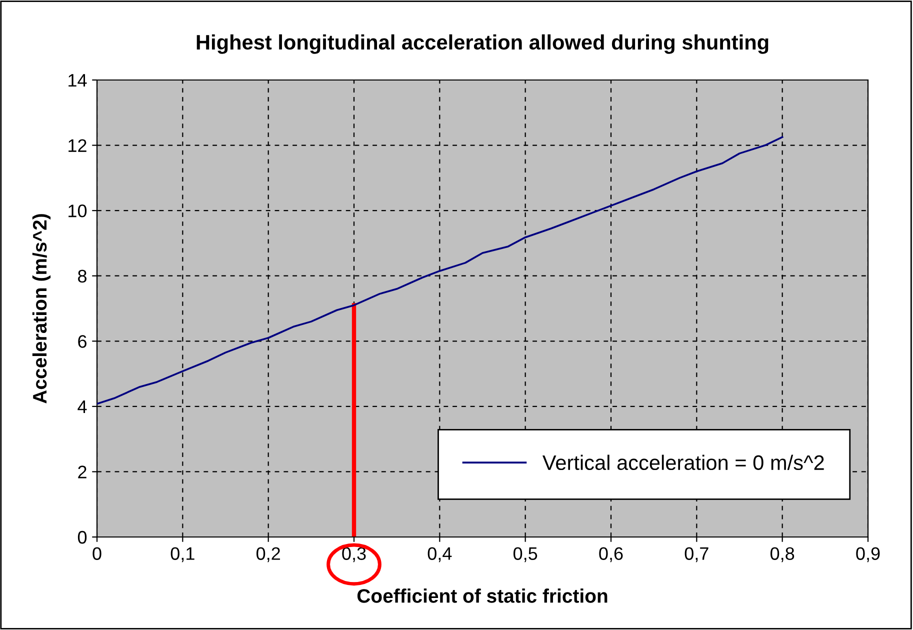 This screenshot has width=913, height=630. I want to click on y-tick-label: 0, so click(82, 537).